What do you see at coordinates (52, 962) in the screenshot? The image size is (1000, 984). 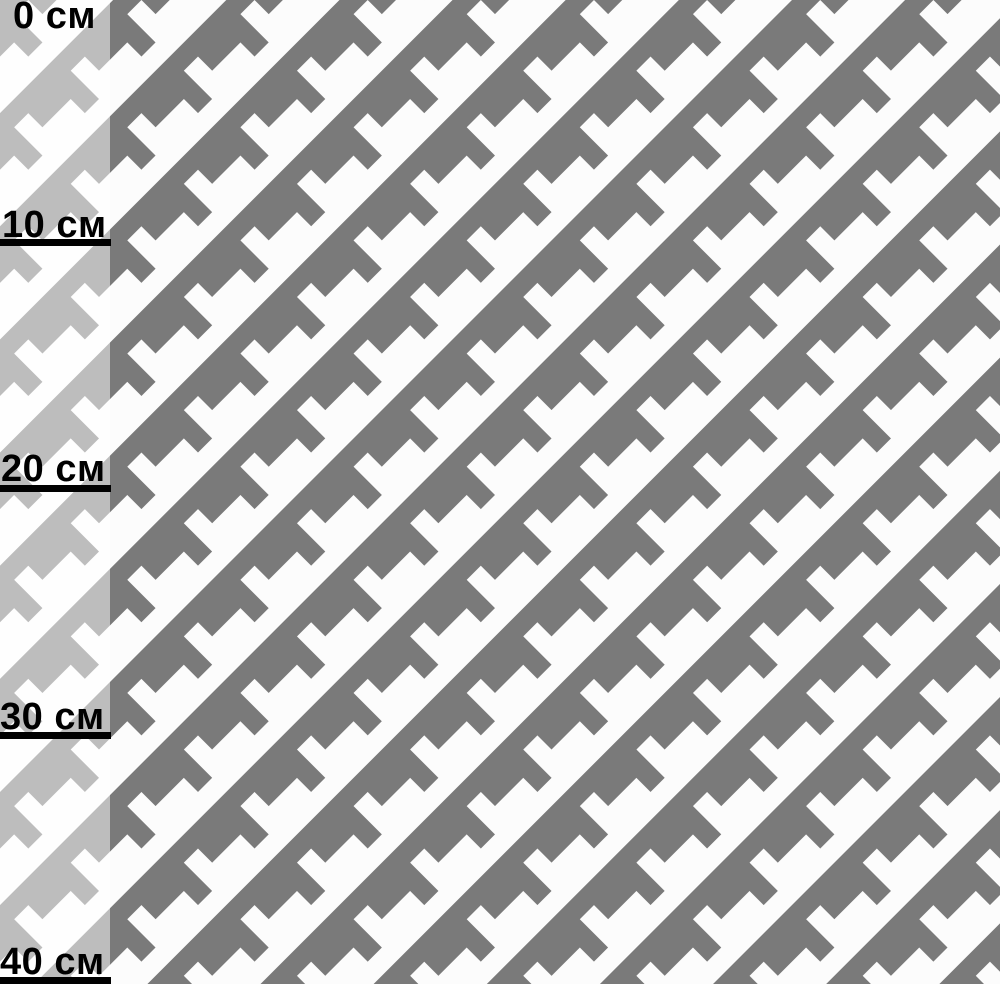 I see `ruler-label-40cm: 40 см` at bounding box center [52, 962].